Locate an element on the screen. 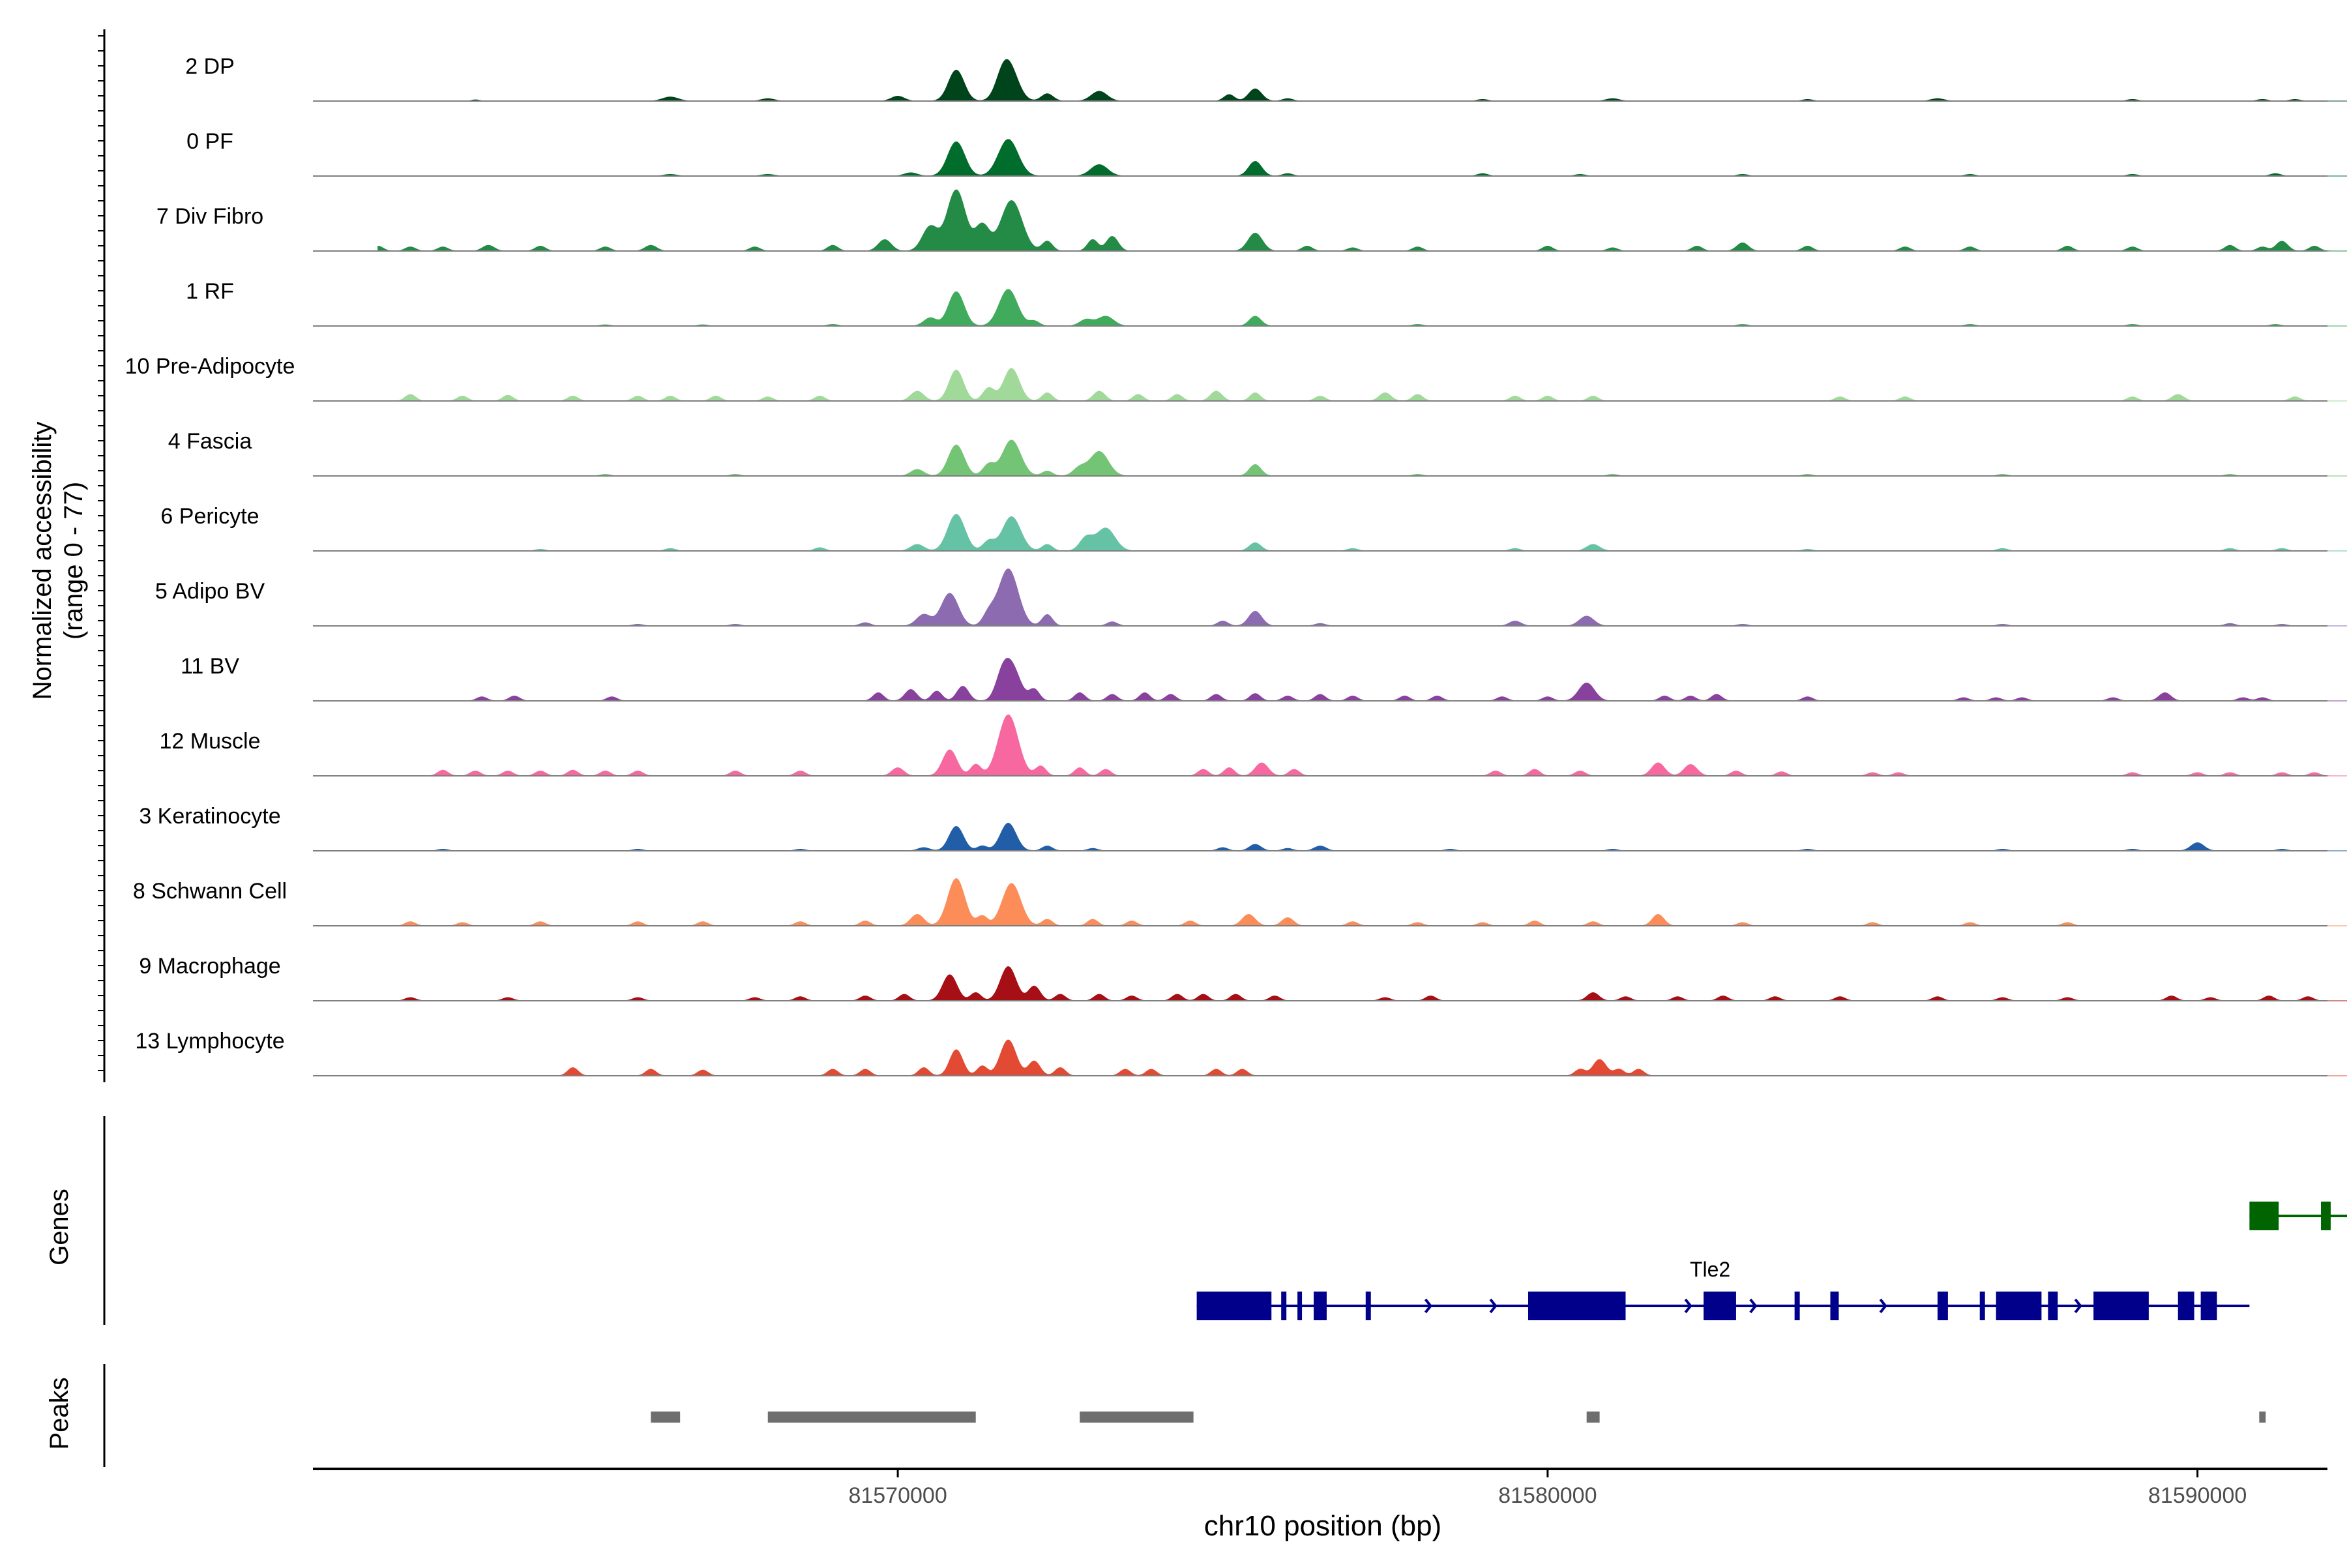 Image resolution: width=2347 pixels, height=1568 pixels. gene-label-tle2: Tle2 is located at coordinates (1710, 1270).